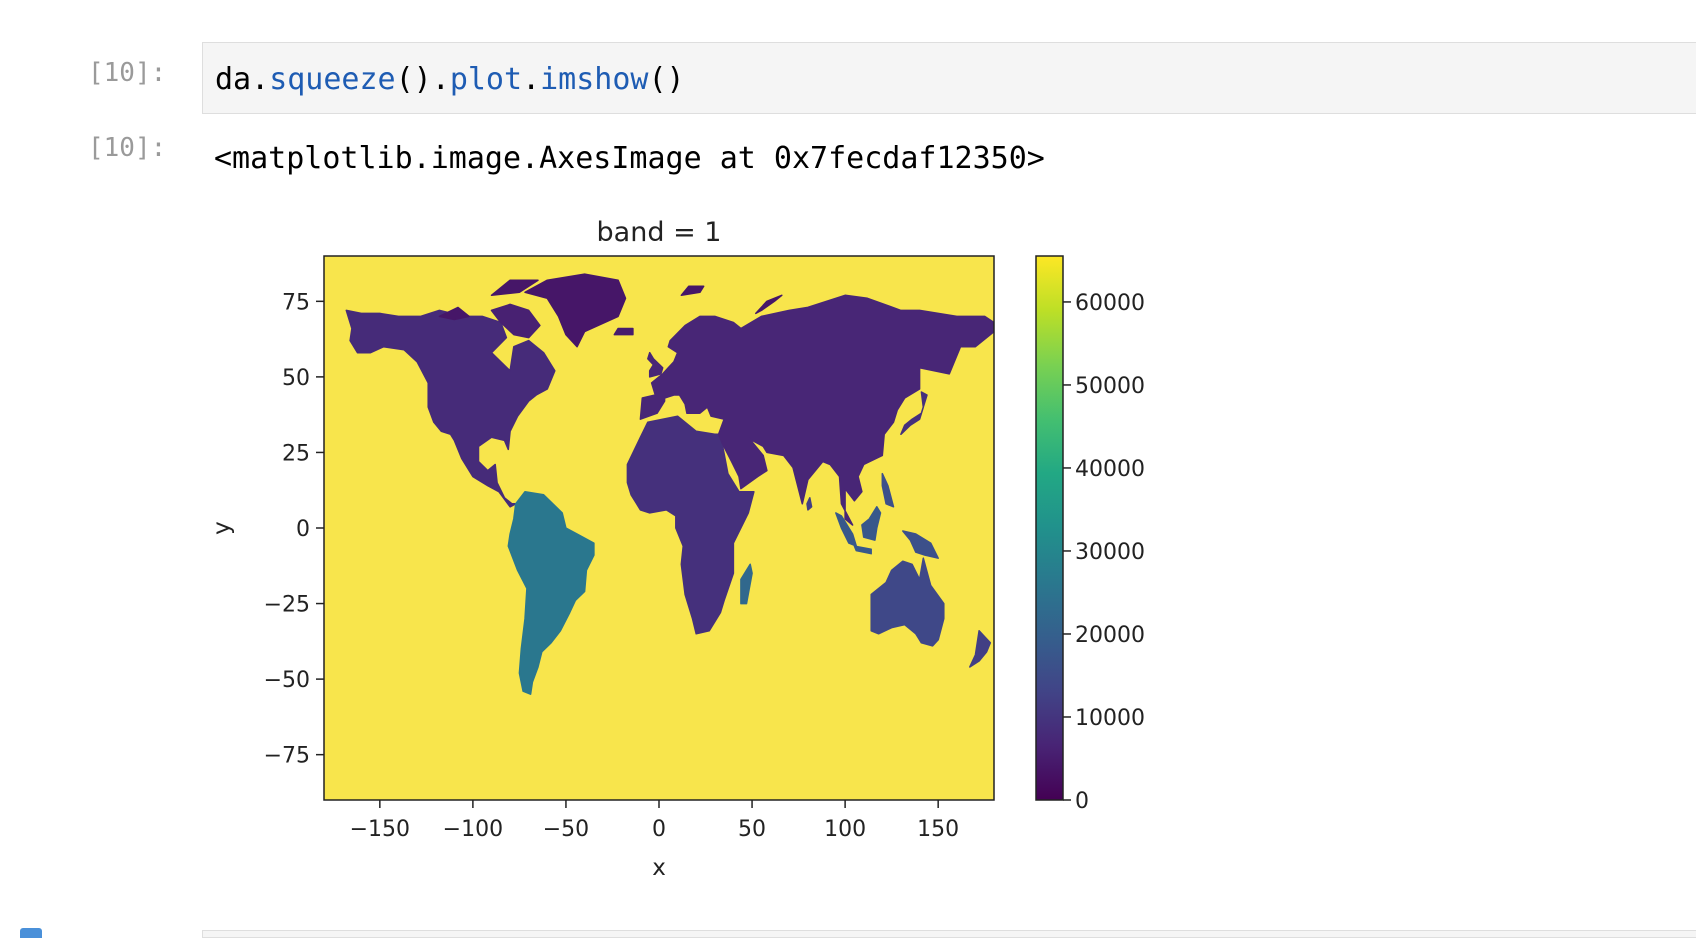 Image resolution: width=1696 pixels, height=938 pixels. I want to click on code-object: da, so click(233, 79).